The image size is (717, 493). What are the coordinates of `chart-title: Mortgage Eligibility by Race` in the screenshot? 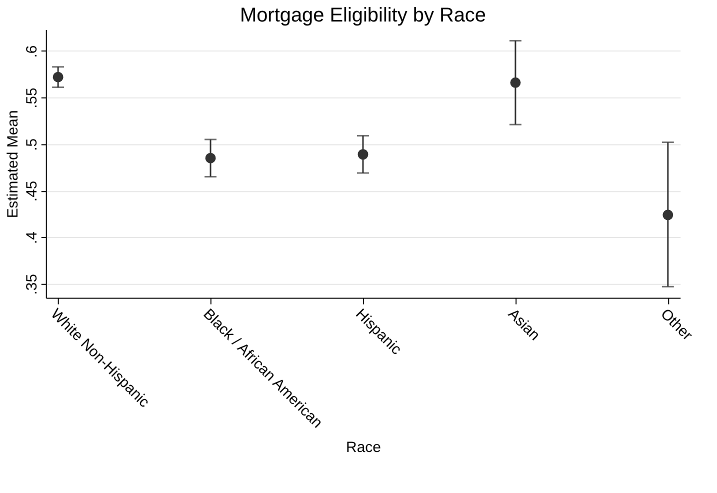 It's located at (363, 15).